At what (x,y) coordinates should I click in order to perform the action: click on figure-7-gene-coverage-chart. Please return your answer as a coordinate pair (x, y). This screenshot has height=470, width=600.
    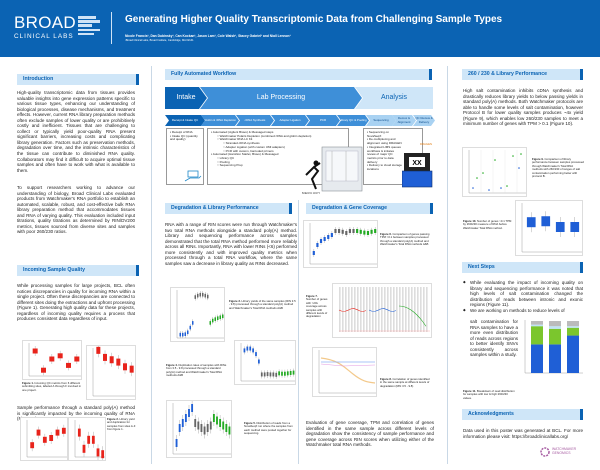
    Looking at the image, I should click on (382, 310).